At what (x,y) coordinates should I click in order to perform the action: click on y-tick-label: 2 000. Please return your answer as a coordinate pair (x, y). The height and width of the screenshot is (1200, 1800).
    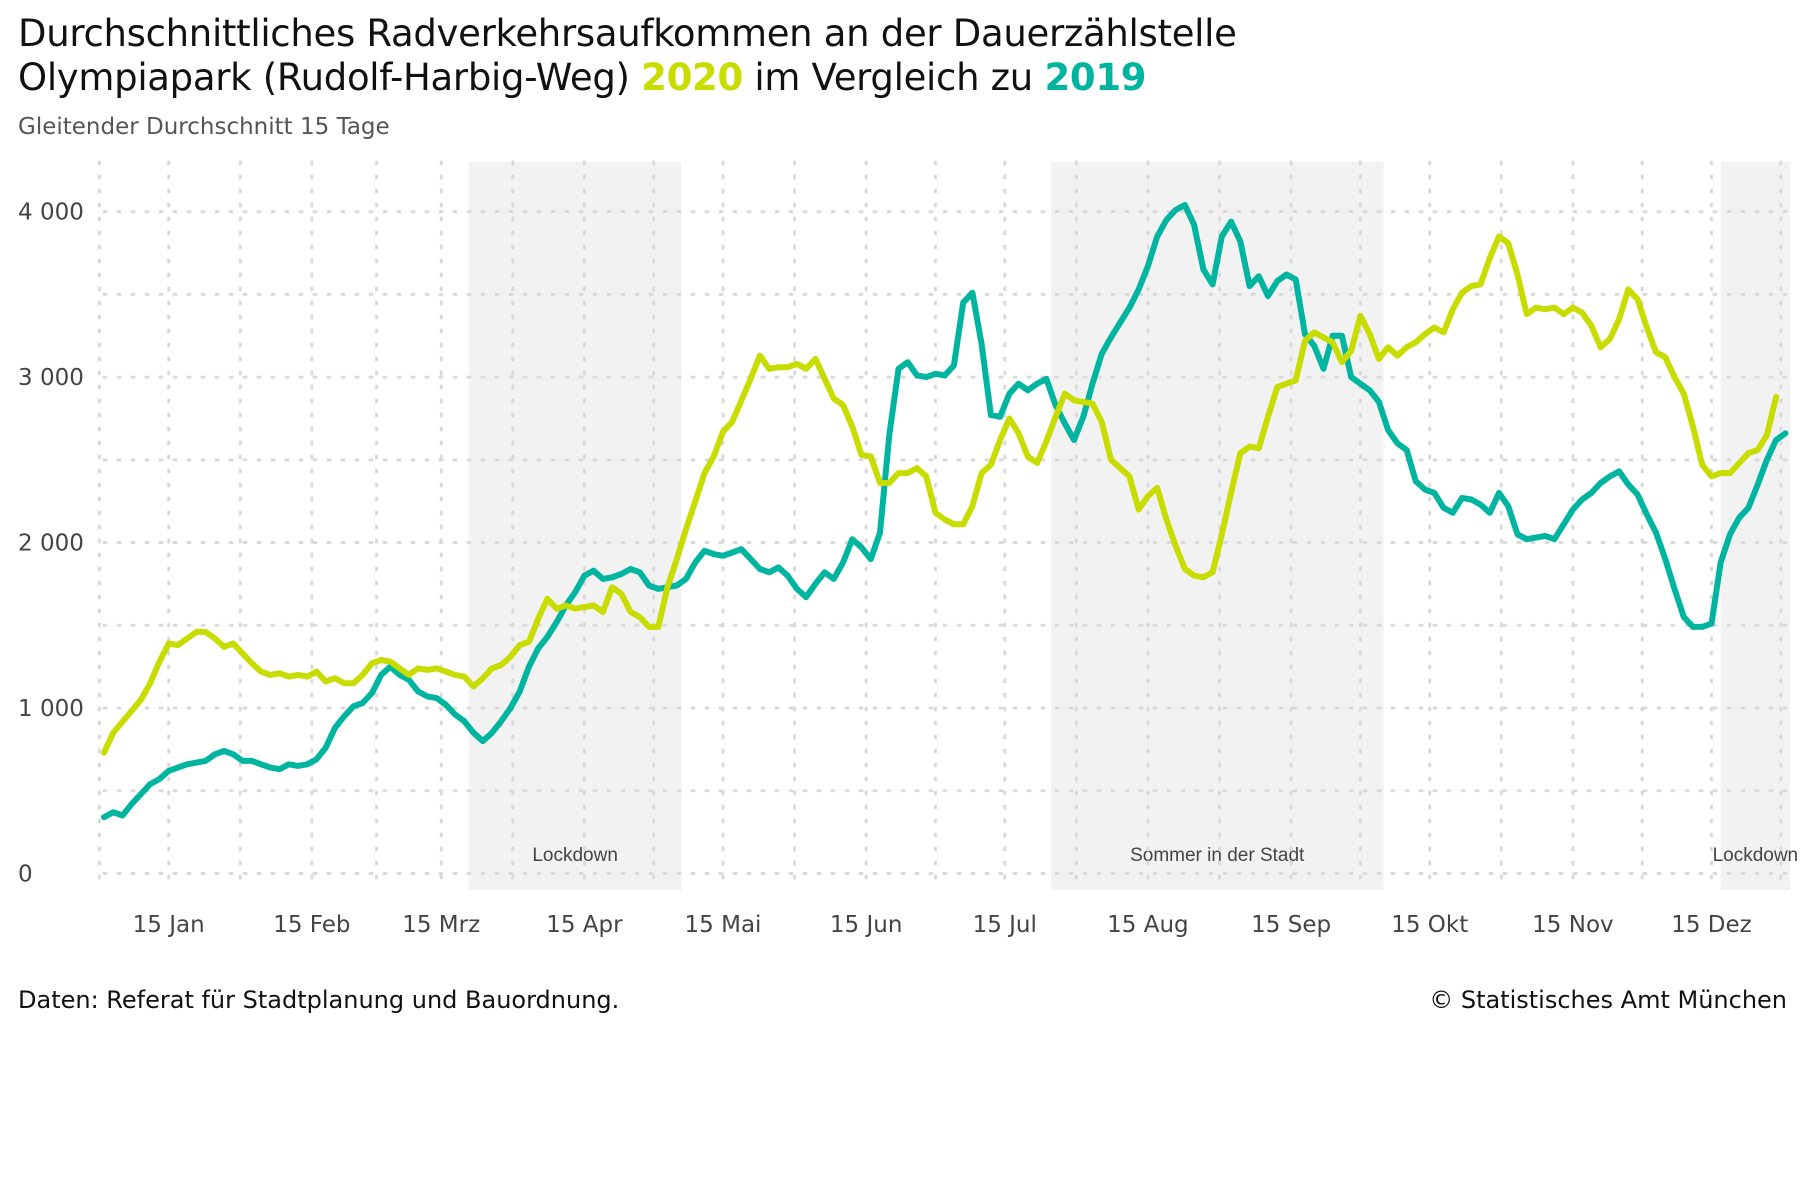
    Looking at the image, I should click on (51, 544).